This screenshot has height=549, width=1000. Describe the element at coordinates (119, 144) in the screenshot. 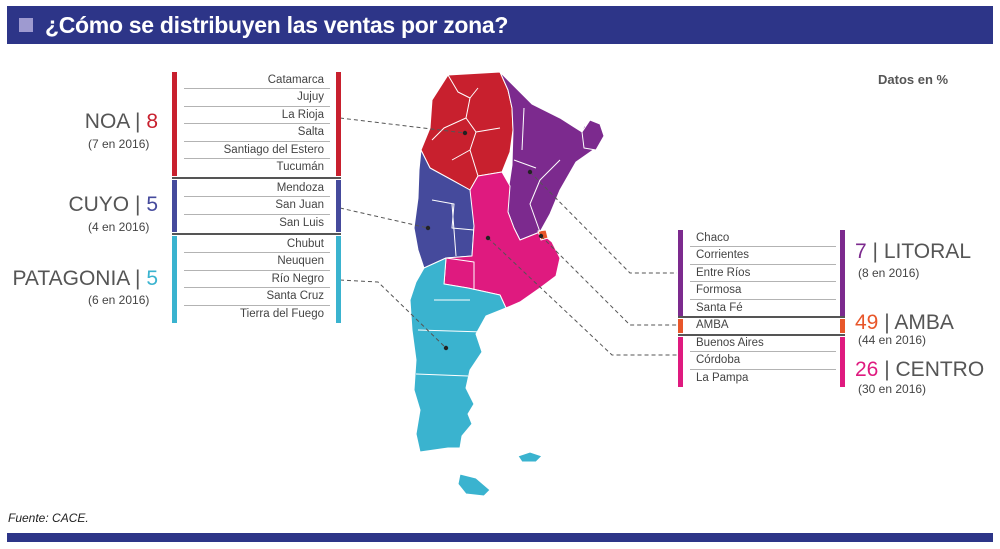

I see `zone-prev-noa: (7 en 2016)` at that location.